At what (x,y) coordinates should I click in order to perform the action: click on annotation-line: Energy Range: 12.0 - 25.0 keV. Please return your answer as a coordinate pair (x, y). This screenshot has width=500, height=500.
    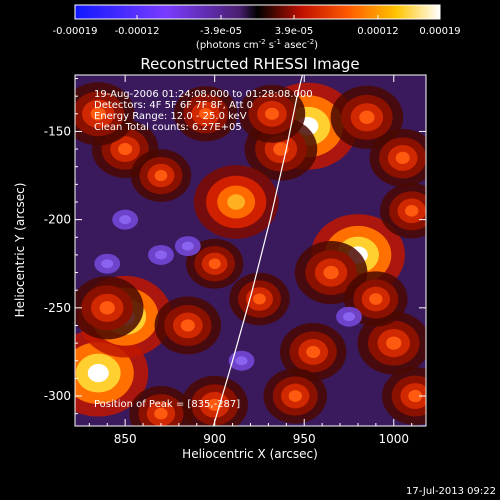
    Looking at the image, I should click on (170, 116).